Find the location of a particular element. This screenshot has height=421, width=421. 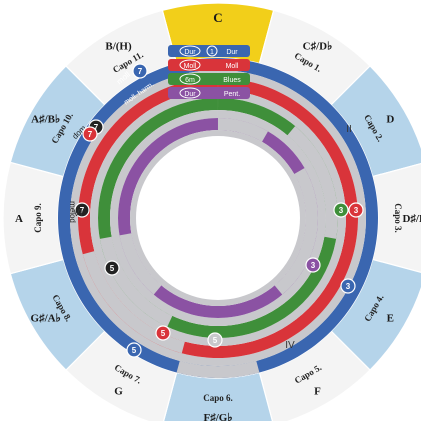

key-label-8: G♯/A♭ is located at coordinates (46, 319).